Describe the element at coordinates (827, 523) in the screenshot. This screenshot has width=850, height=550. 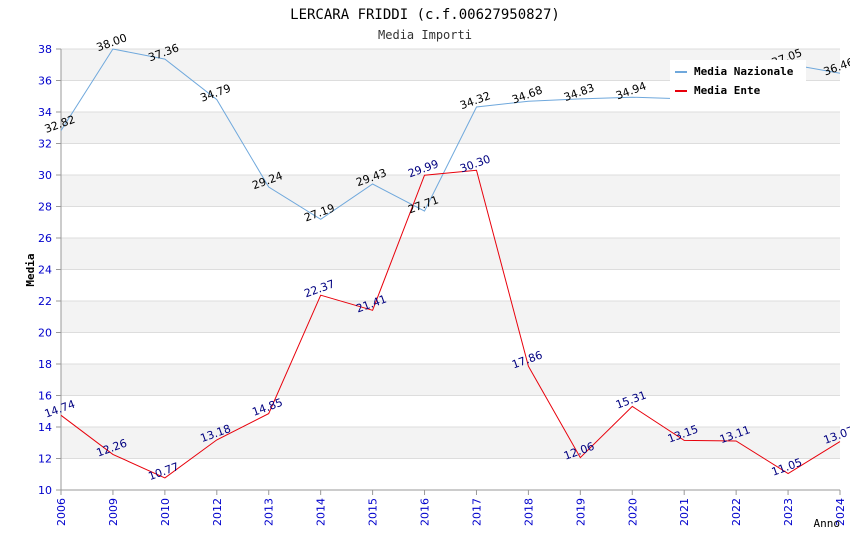
I see `x-axis-label: Anno` at that location.